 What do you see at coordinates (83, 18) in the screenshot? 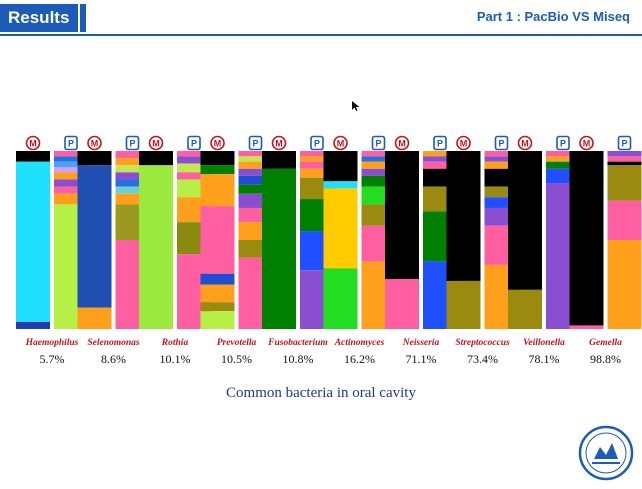
I see `results-accent` at bounding box center [83, 18].